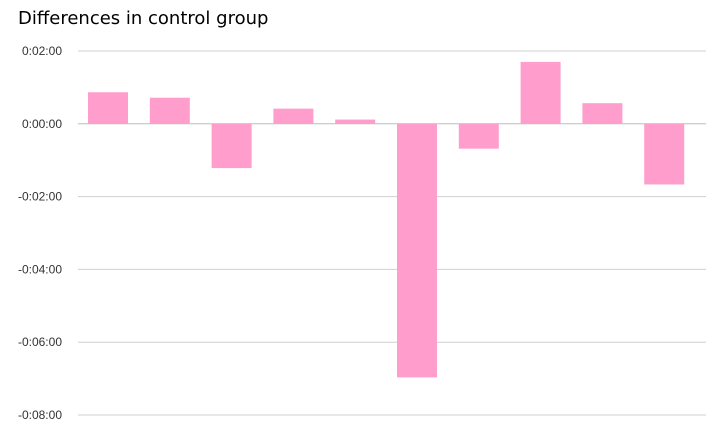 The image size is (706, 442). I want to click on y-tick-label: 0:02:00, so click(42, 51).